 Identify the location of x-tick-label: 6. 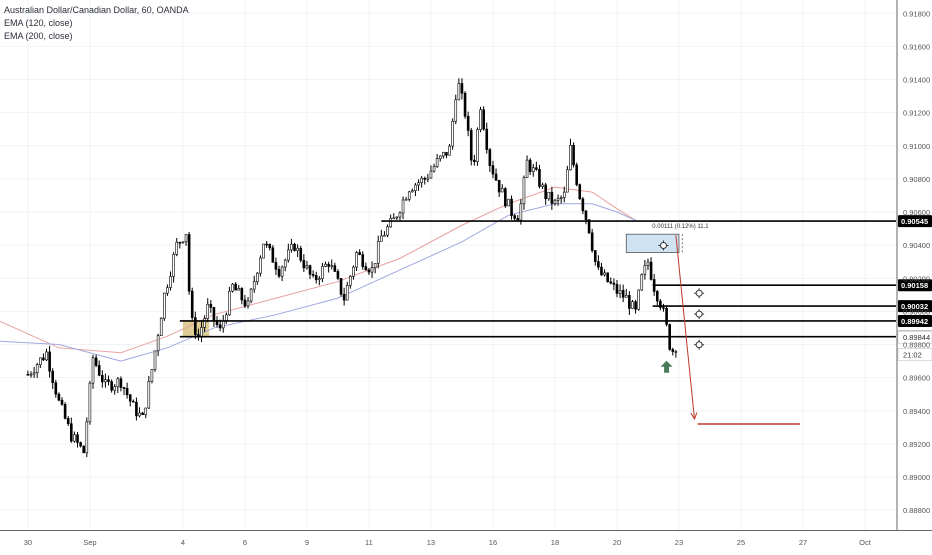
(245, 542).